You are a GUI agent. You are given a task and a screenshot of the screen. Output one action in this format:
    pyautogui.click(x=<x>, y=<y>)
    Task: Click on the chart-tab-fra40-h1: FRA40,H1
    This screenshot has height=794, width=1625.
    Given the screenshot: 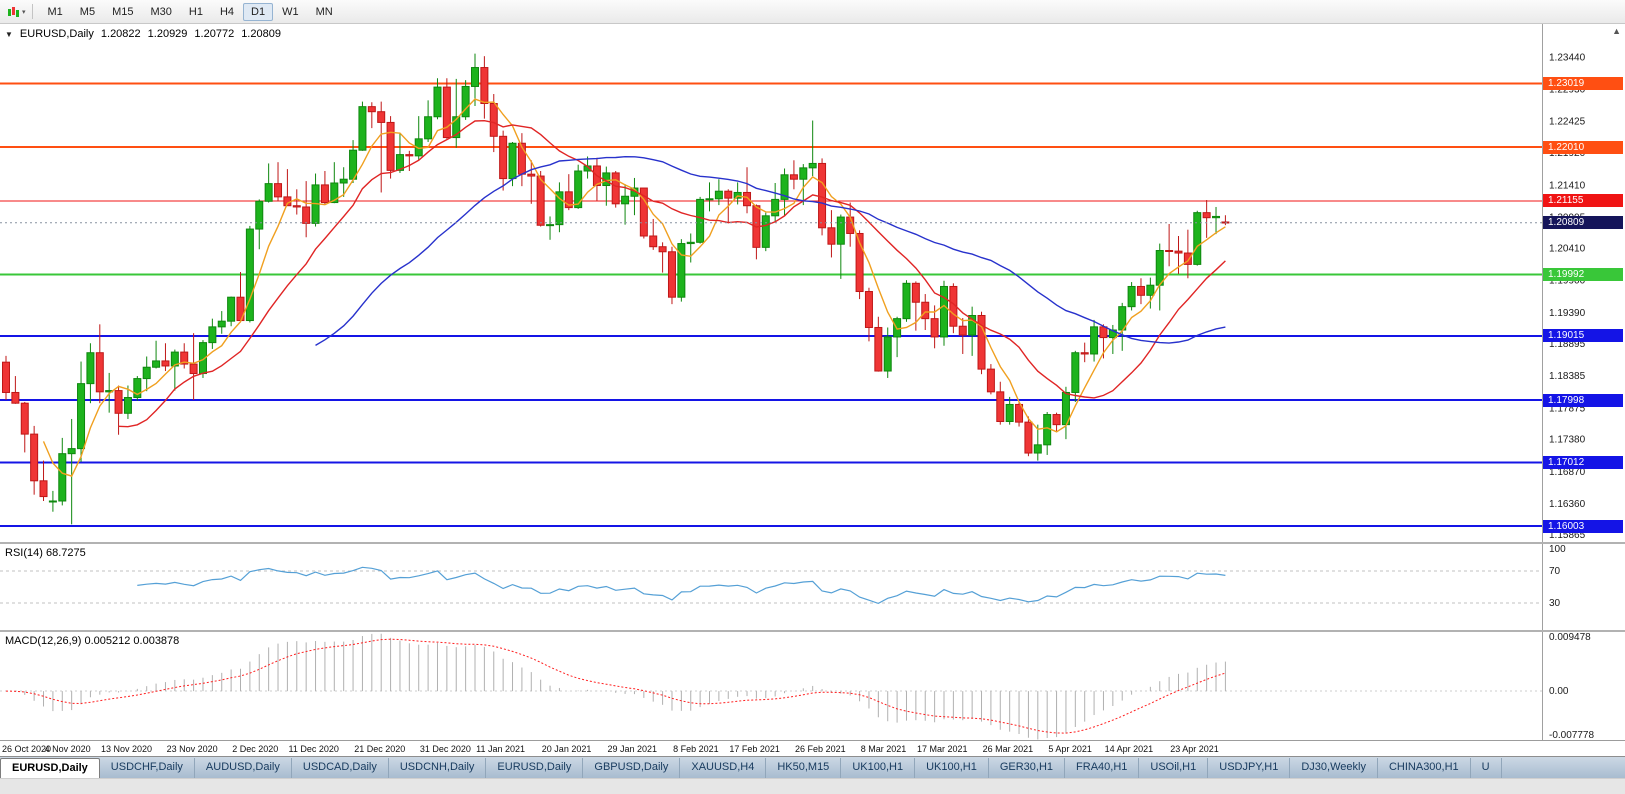 What is the action you would take?
    pyautogui.click(x=1102, y=768)
    